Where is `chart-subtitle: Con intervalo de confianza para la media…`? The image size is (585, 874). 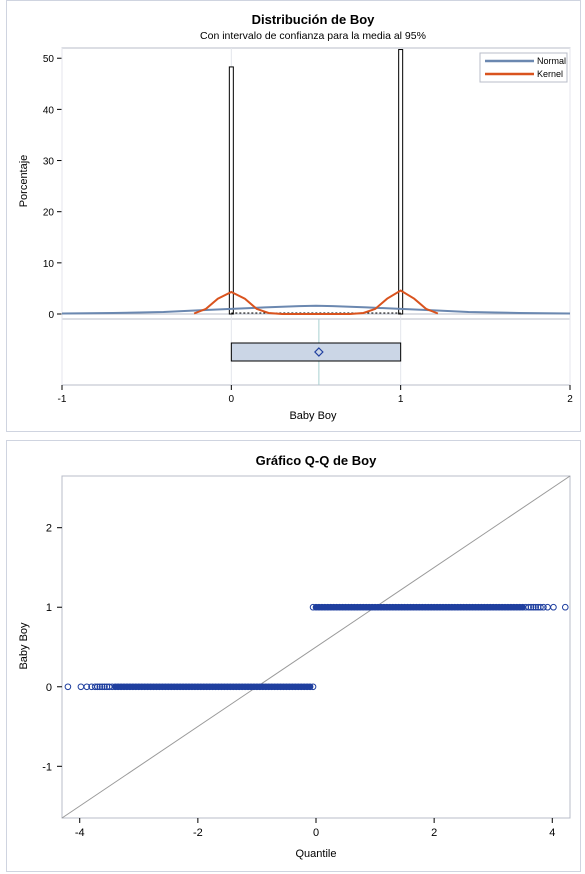 chart-subtitle: Con intervalo de confianza para la media… is located at coordinates (313, 36).